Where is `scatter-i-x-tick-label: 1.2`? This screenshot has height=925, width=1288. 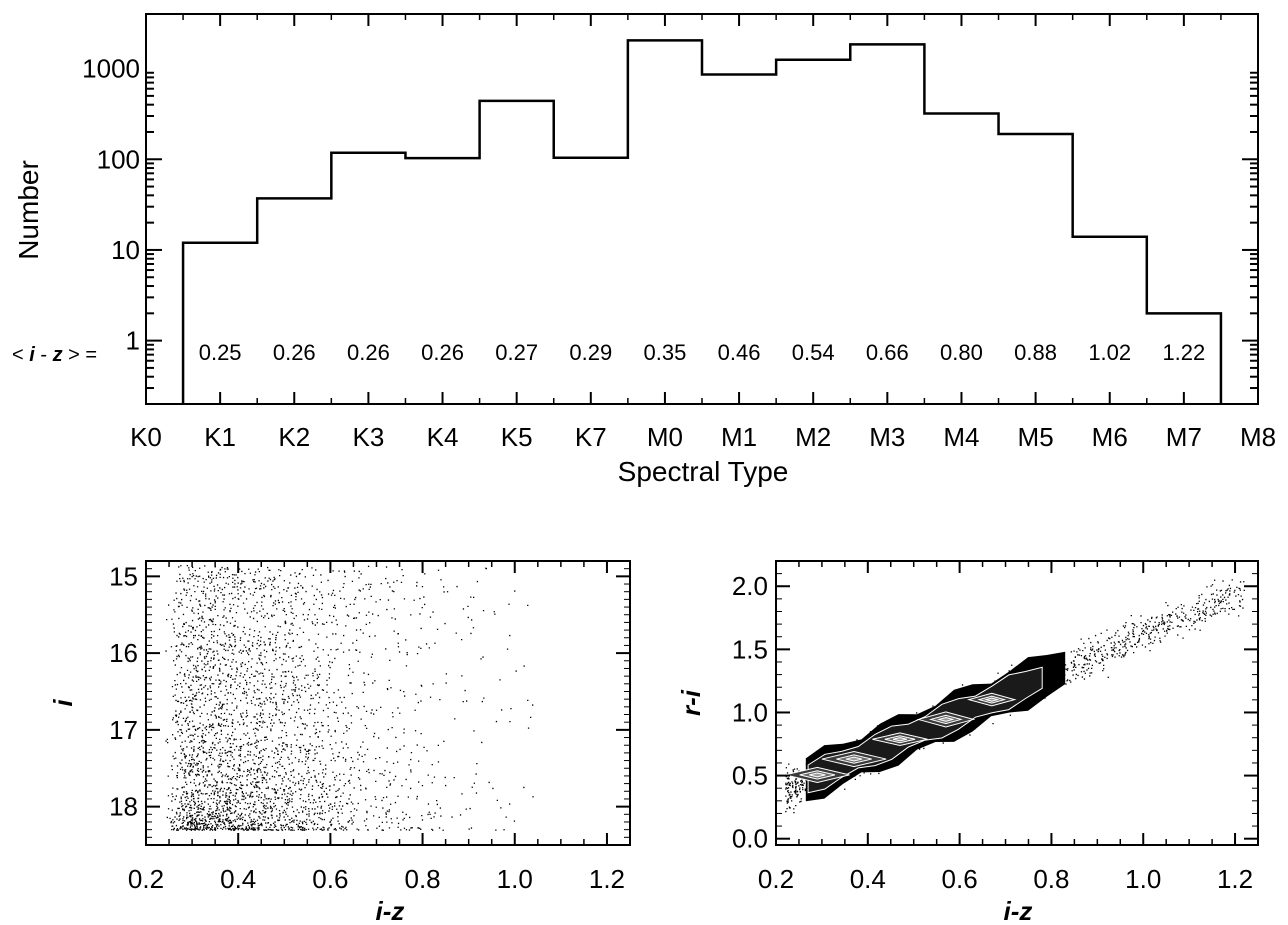 scatter-i-x-tick-label: 1.2 is located at coordinates (607, 879).